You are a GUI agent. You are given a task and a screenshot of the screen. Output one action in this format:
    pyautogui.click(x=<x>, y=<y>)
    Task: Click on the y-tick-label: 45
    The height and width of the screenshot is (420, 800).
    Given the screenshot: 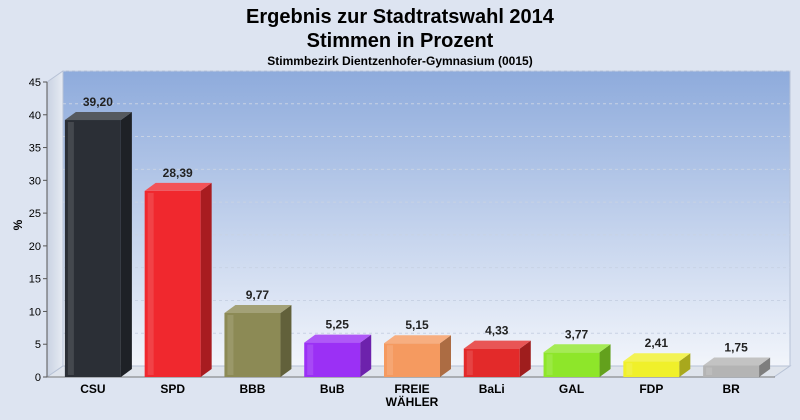 What is the action you would take?
    pyautogui.click(x=35, y=83)
    